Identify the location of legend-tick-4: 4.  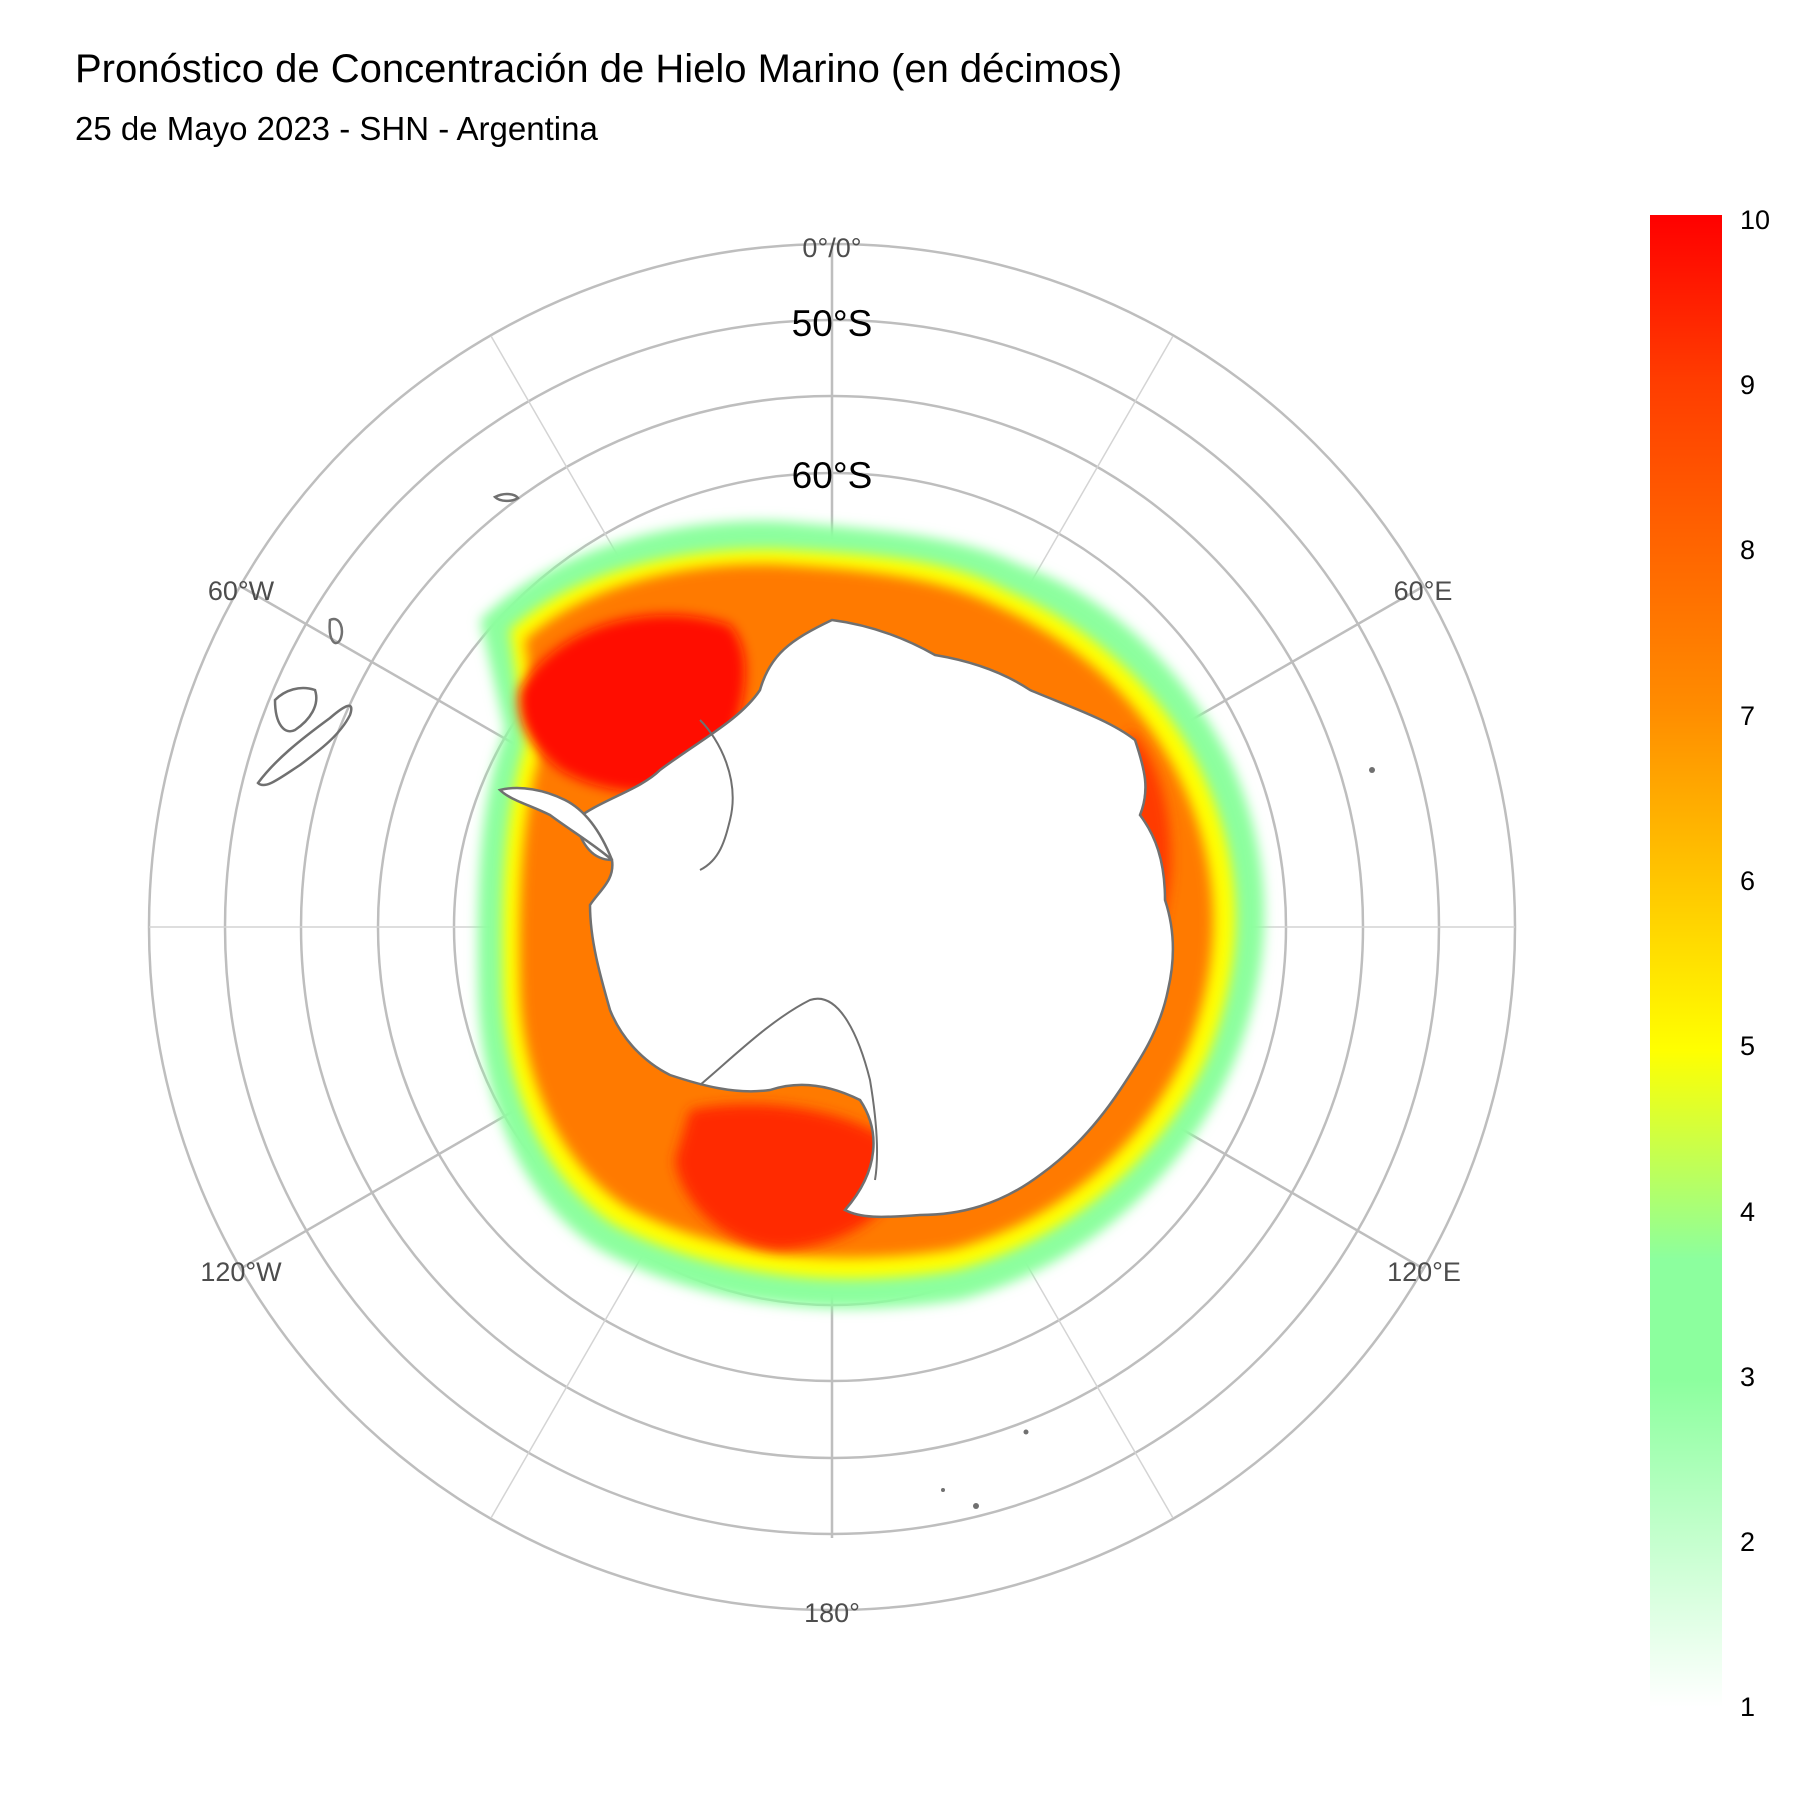
(1748, 1212).